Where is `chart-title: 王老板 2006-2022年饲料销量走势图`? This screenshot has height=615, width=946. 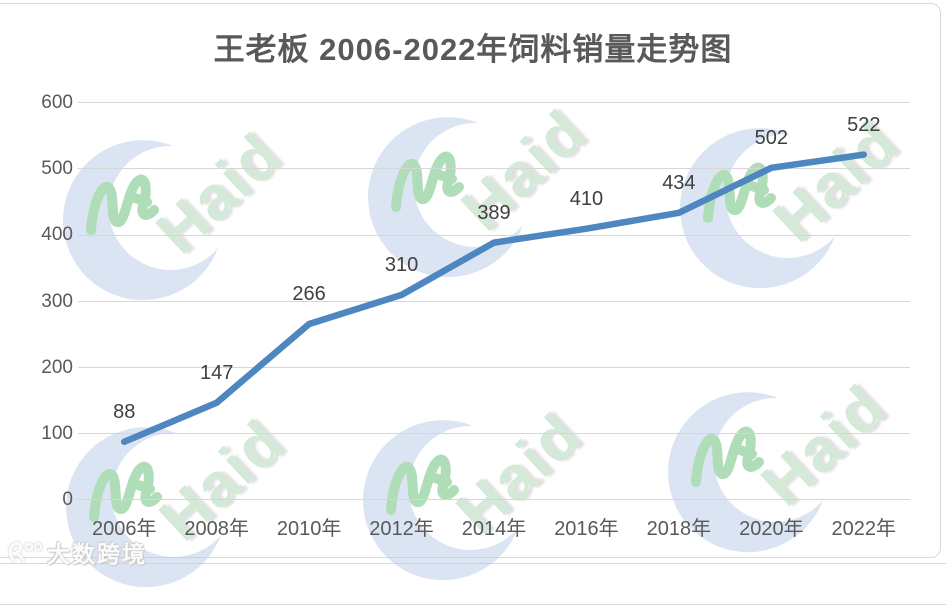
chart-title: 王老板 2006-2022年饲料销量走势图 is located at coordinates (473, 49).